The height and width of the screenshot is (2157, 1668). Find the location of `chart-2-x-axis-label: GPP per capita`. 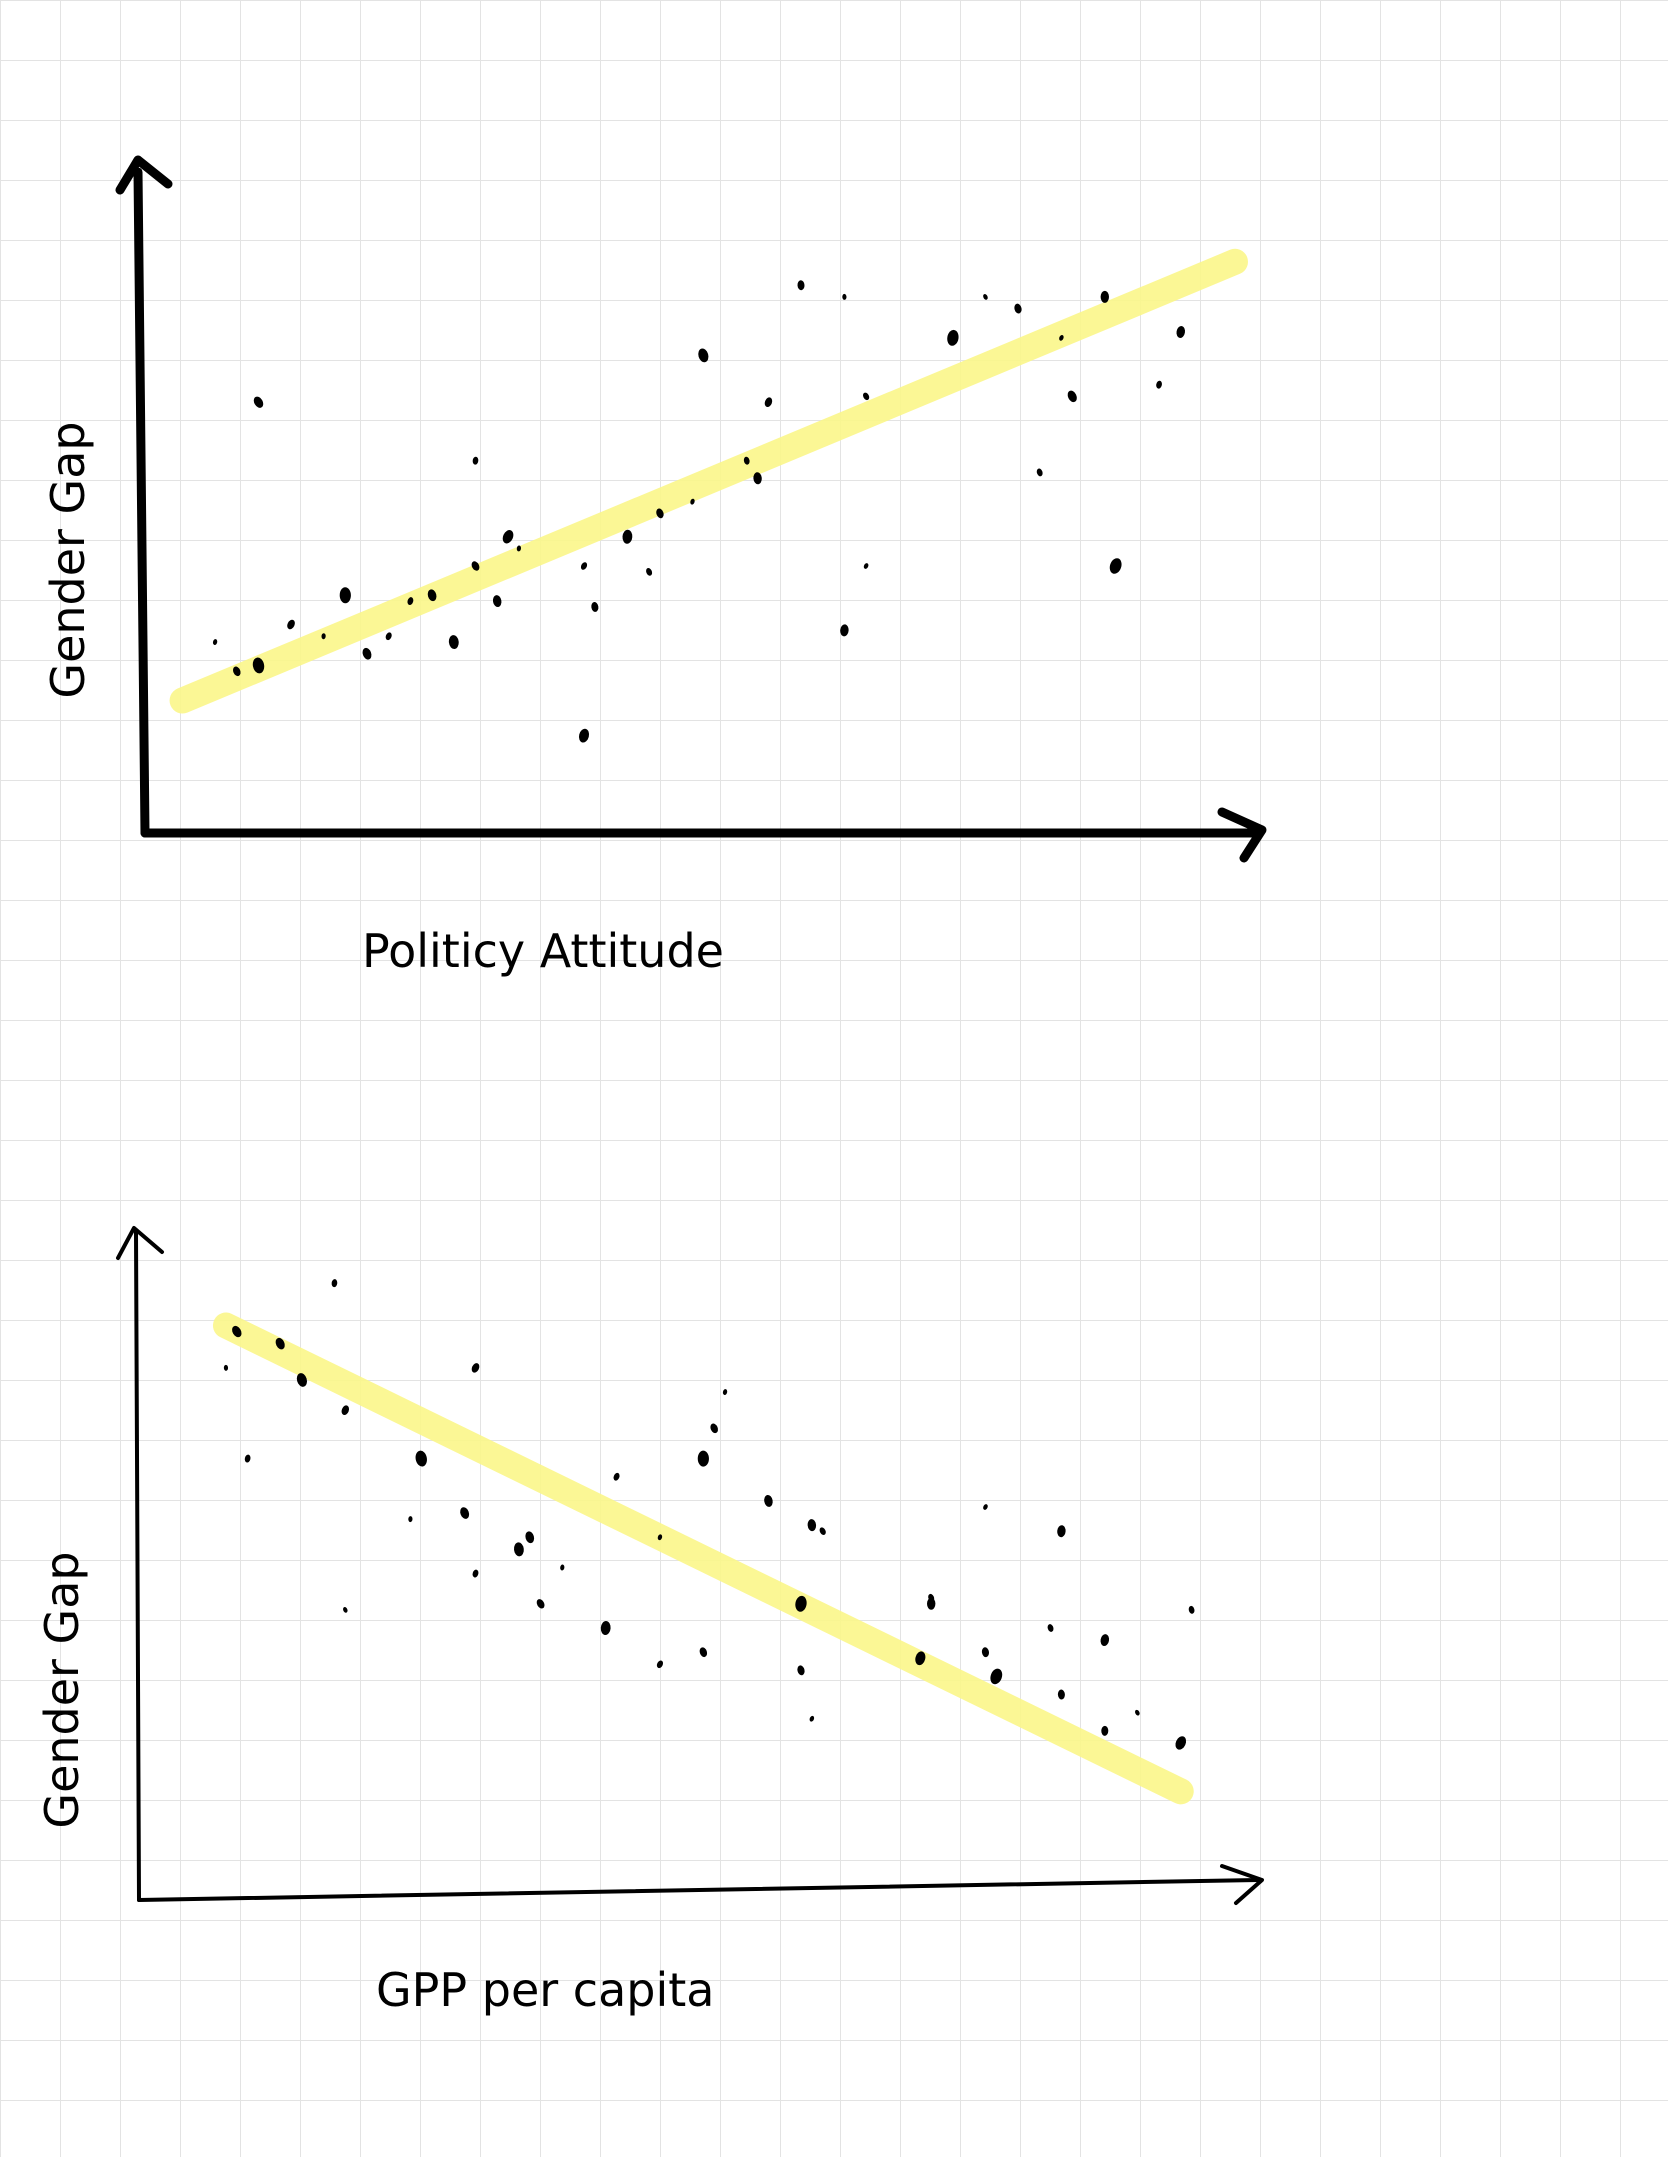

chart-2-x-axis-label: GPP per capita is located at coordinates (545, 1990).